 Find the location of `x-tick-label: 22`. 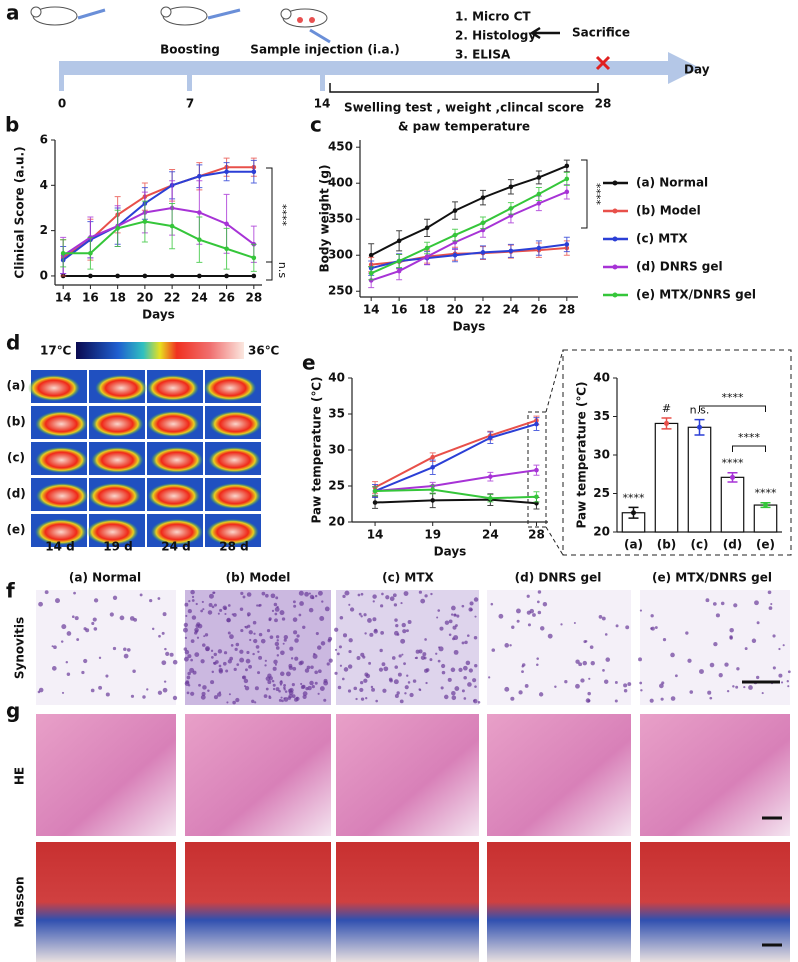

x-tick-label: 22 is located at coordinates (483, 310).